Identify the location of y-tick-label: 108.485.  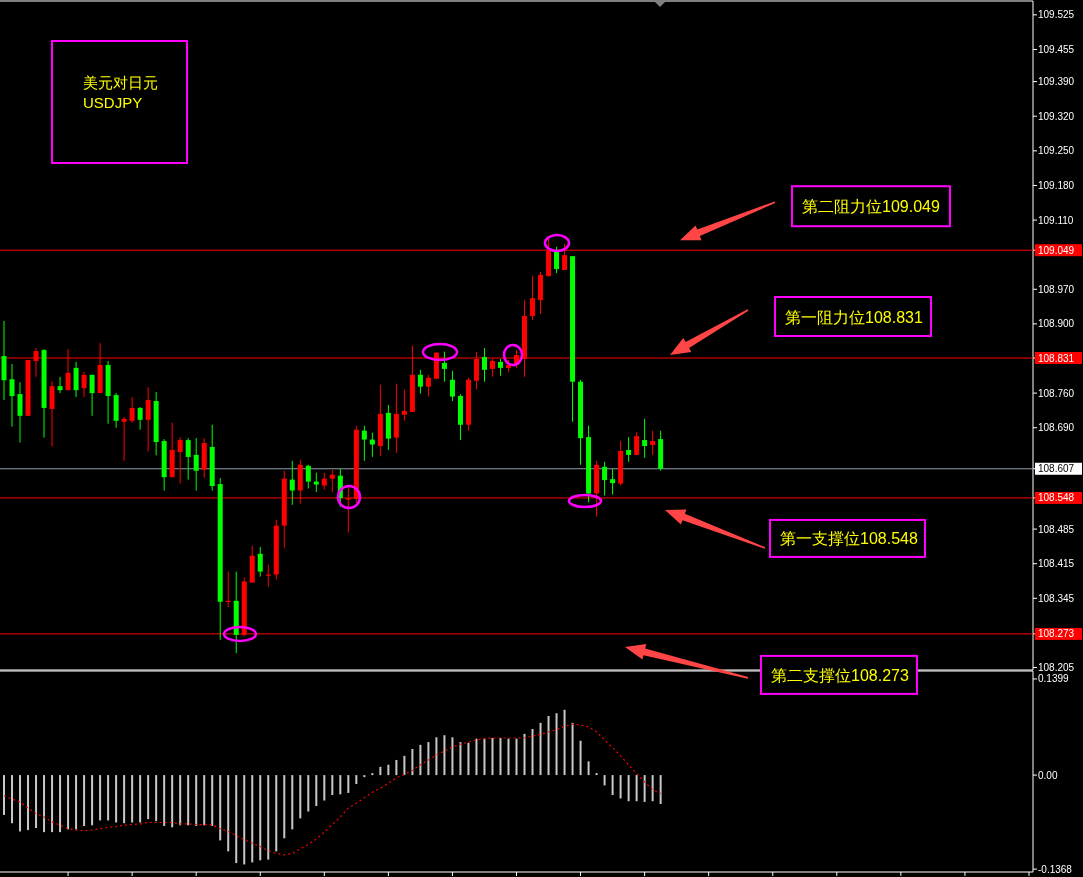
(1056, 529).